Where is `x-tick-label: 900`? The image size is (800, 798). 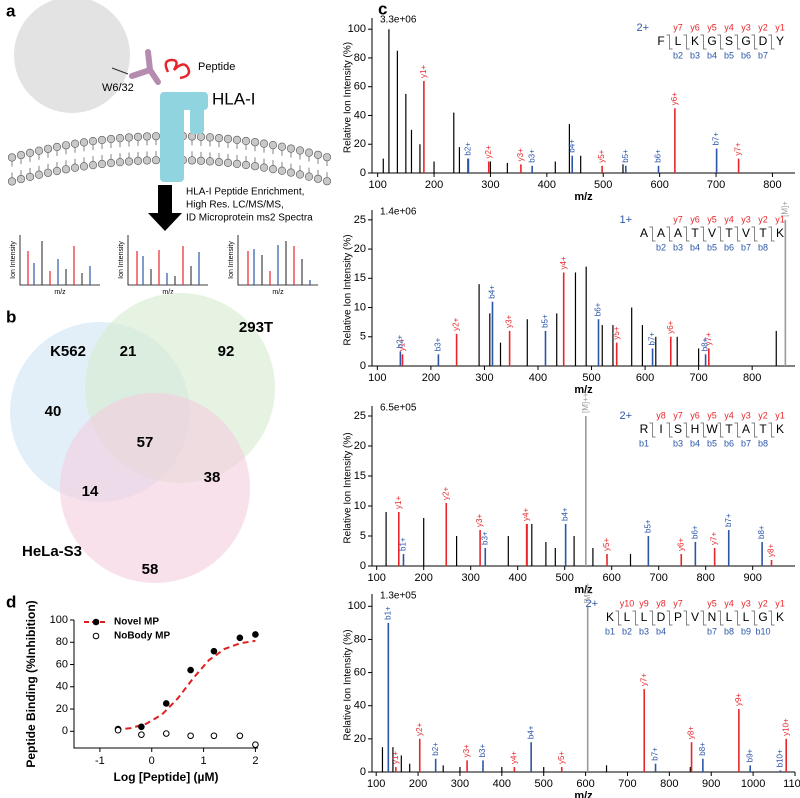
x-tick-label: 900 is located at coordinates (753, 578).